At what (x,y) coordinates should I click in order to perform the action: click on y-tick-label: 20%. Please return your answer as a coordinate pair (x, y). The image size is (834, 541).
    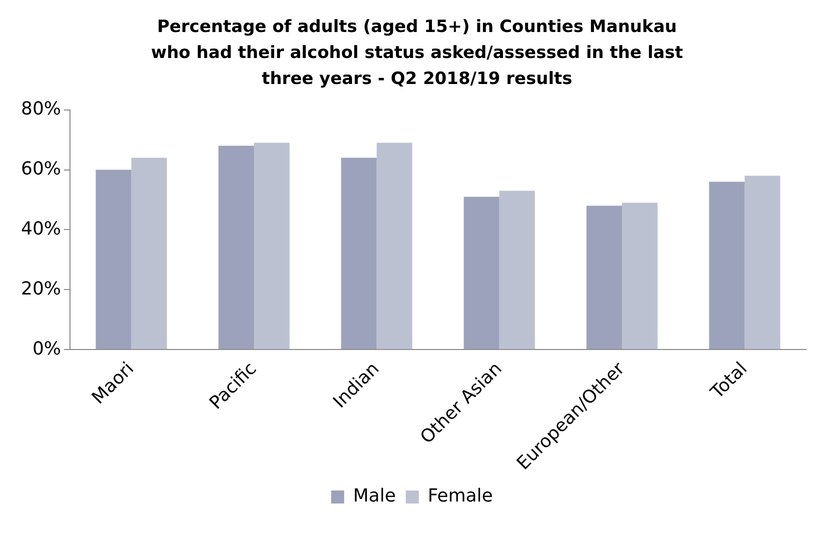
    Looking at the image, I should click on (41, 289).